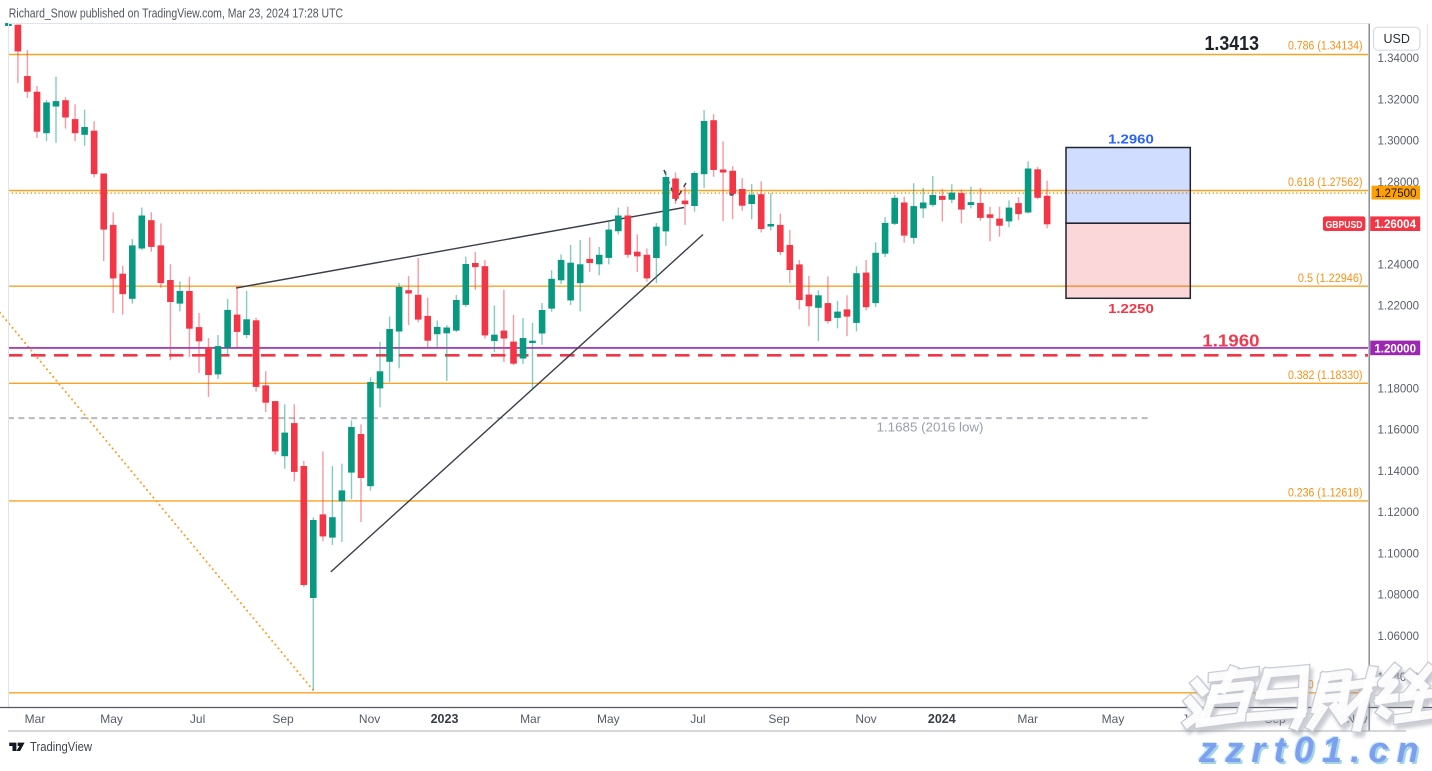  What do you see at coordinates (1399, 307) in the screenshot?
I see `svg-text: 1.22000` at bounding box center [1399, 307].